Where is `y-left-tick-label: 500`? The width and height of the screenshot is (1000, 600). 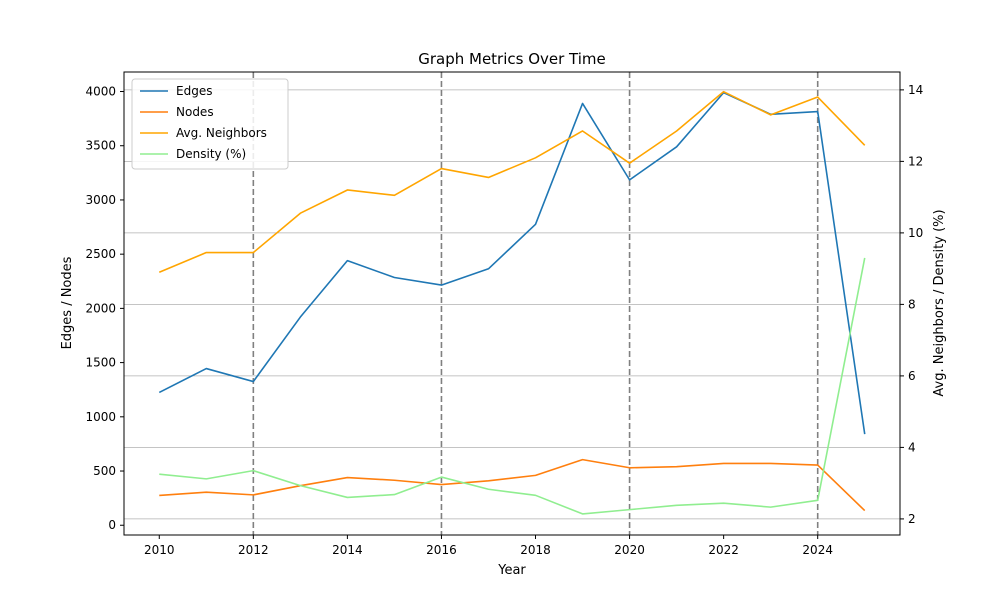
y-left-tick-label: 500 is located at coordinates (104, 471).